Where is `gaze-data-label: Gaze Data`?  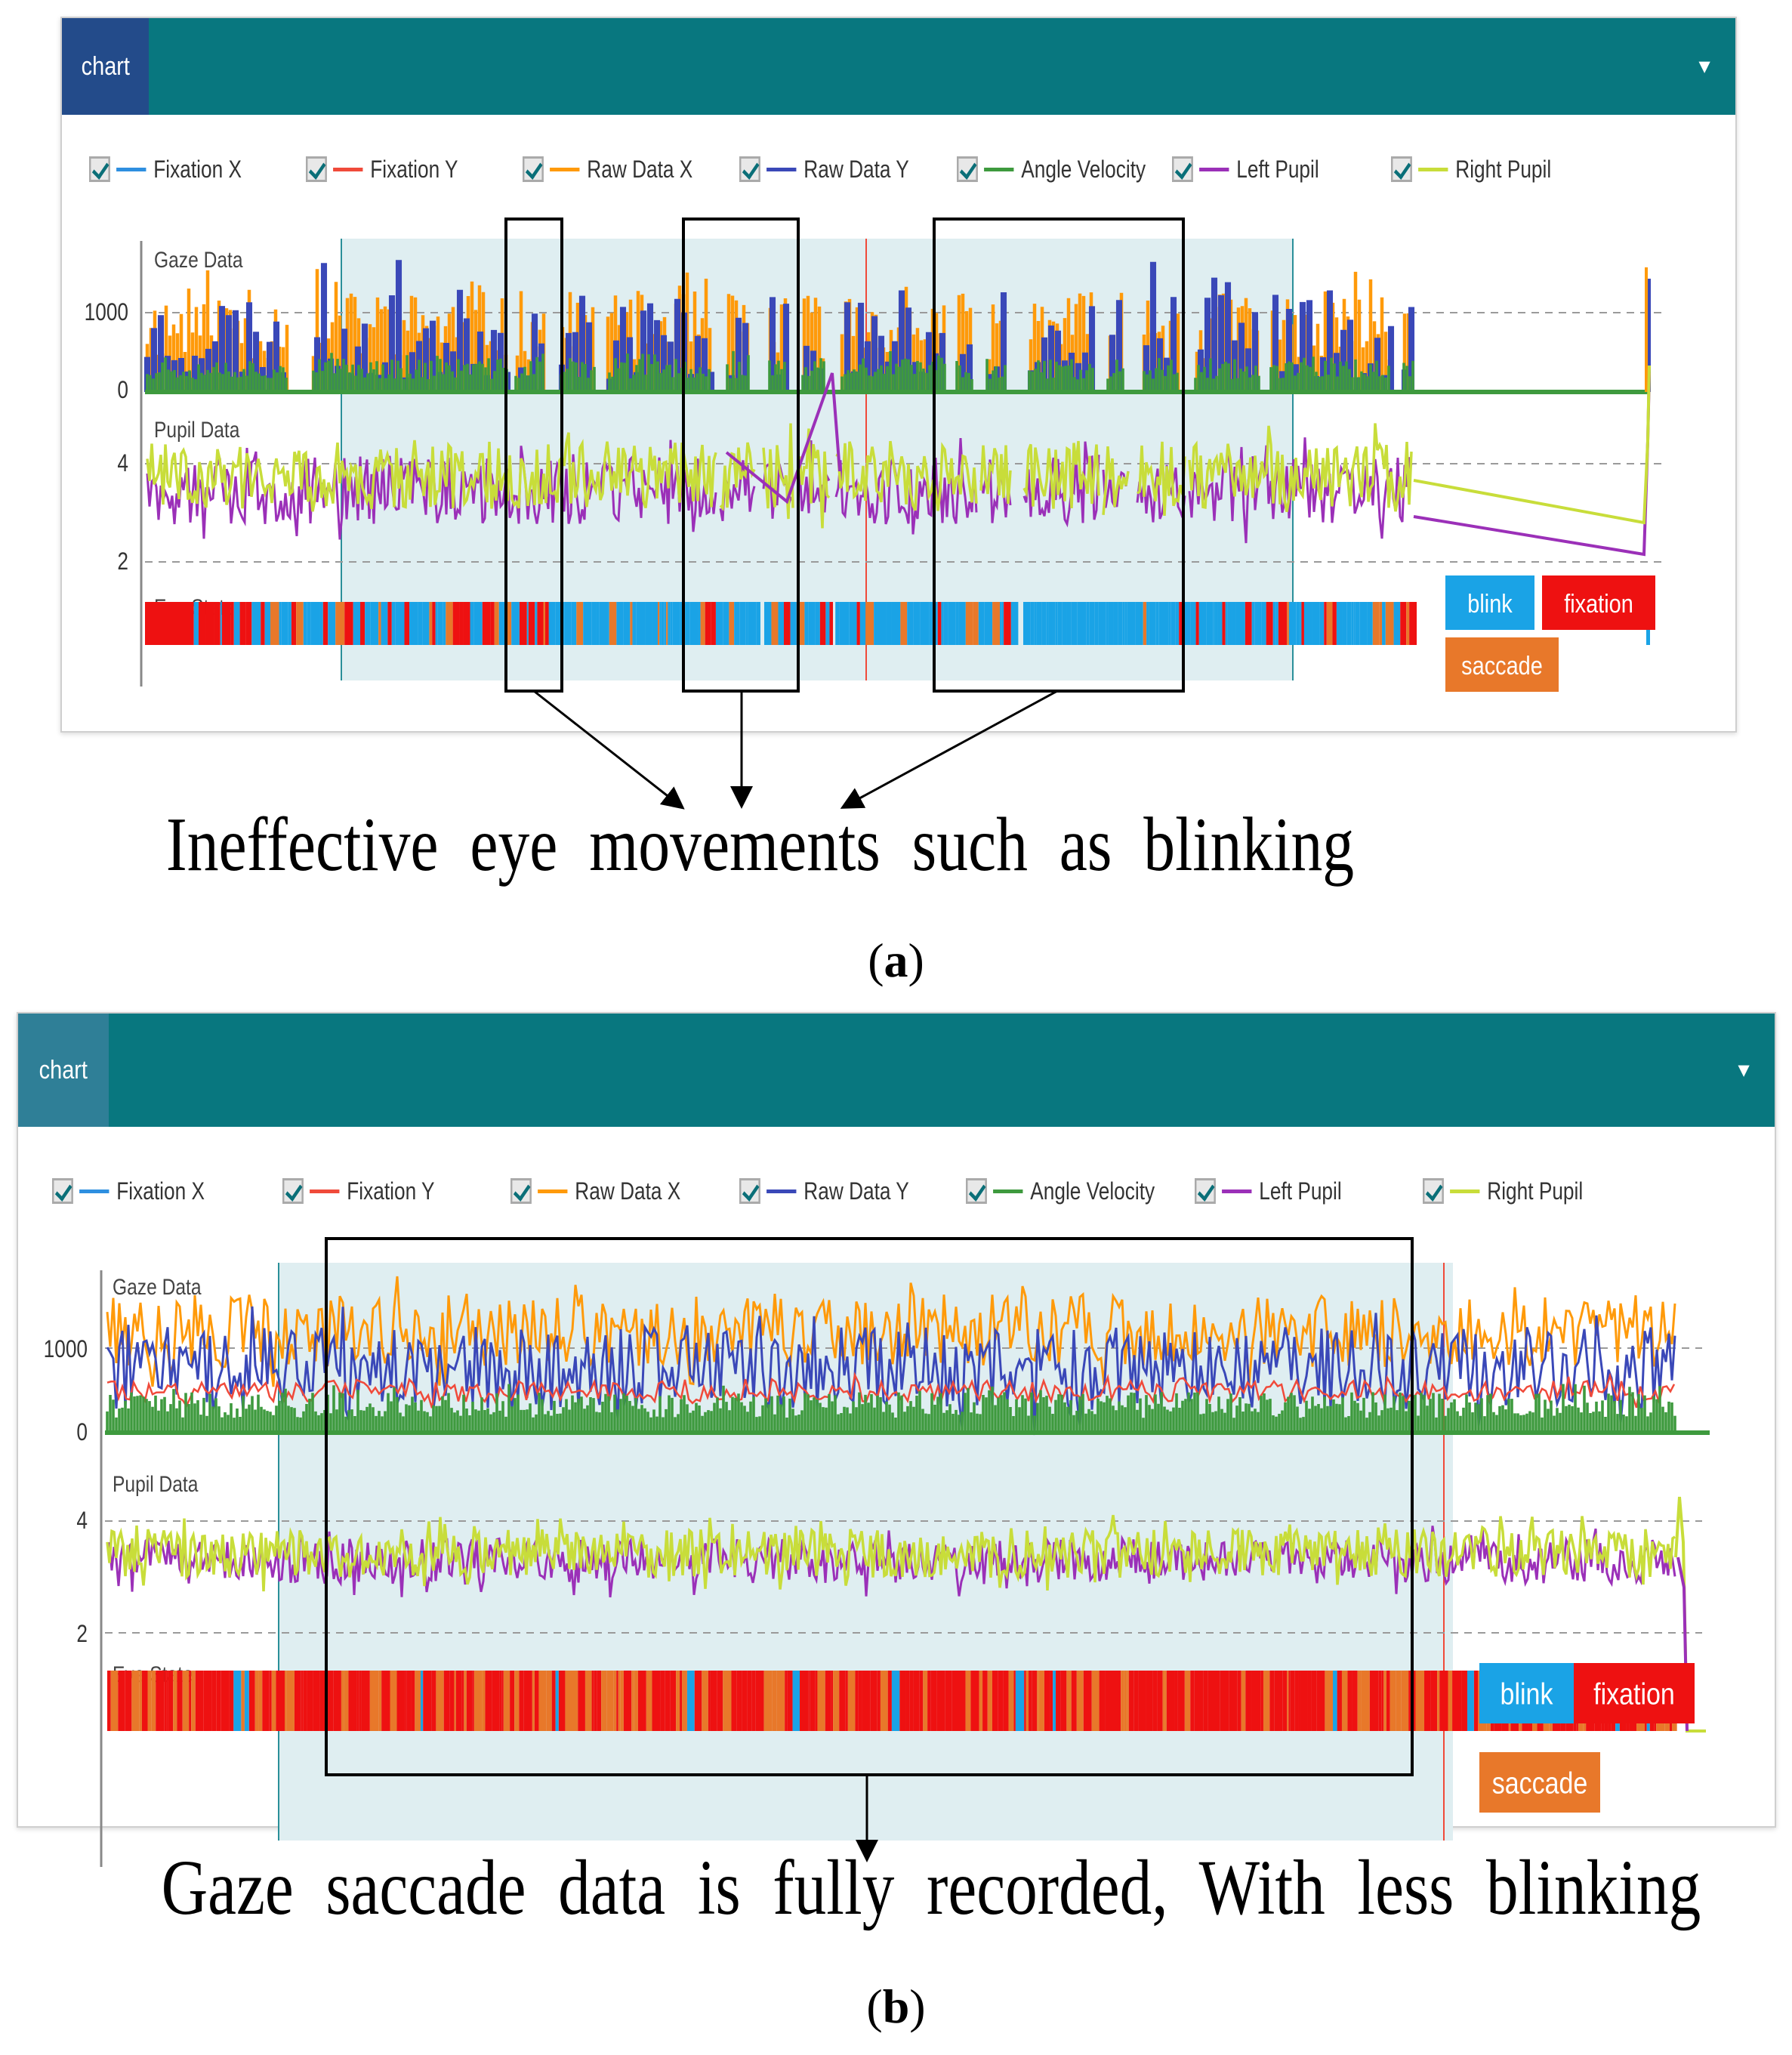
gaze-data-label: Gaze Data is located at coordinates (198, 260).